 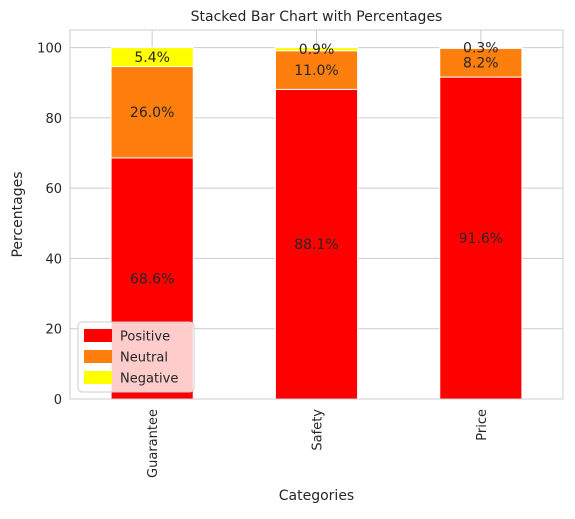 What do you see at coordinates (144, 358) in the screenshot?
I see `legend-label: Neutral` at bounding box center [144, 358].